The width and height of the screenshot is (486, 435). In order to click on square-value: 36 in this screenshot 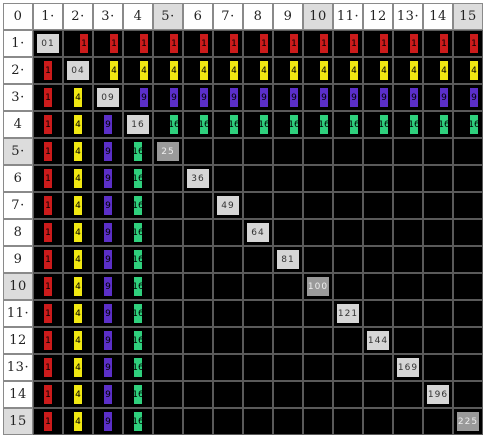, I will do `click(198, 178)`.